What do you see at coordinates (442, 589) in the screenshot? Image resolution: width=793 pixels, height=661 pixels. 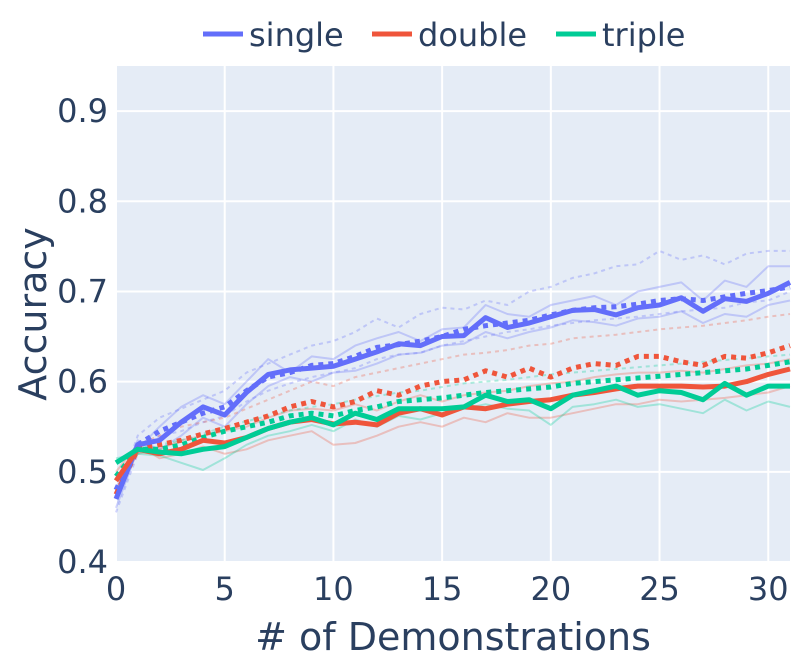 I see `x-tick-label: 15` at bounding box center [442, 589].